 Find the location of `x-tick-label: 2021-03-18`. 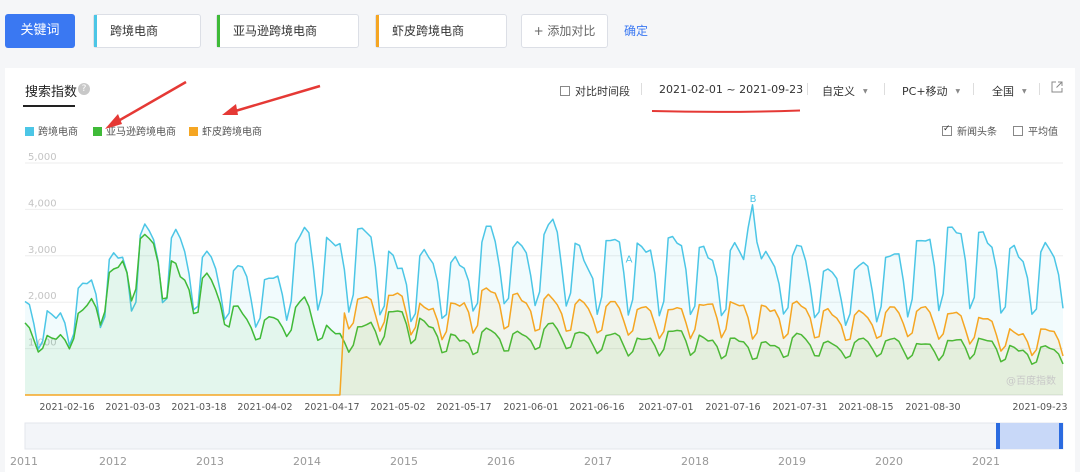

x-tick-label: 2021-03-18 is located at coordinates (198, 407).